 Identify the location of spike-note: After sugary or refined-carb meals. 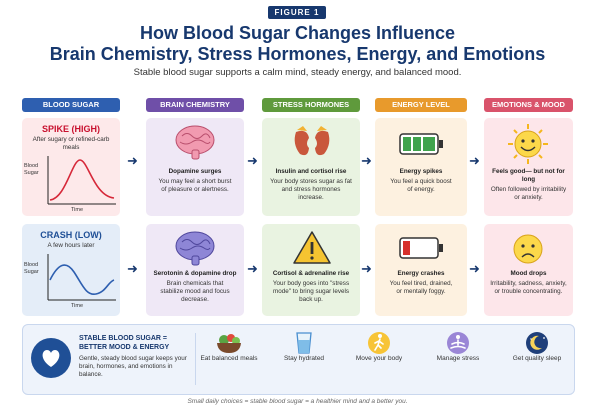
(71, 143).